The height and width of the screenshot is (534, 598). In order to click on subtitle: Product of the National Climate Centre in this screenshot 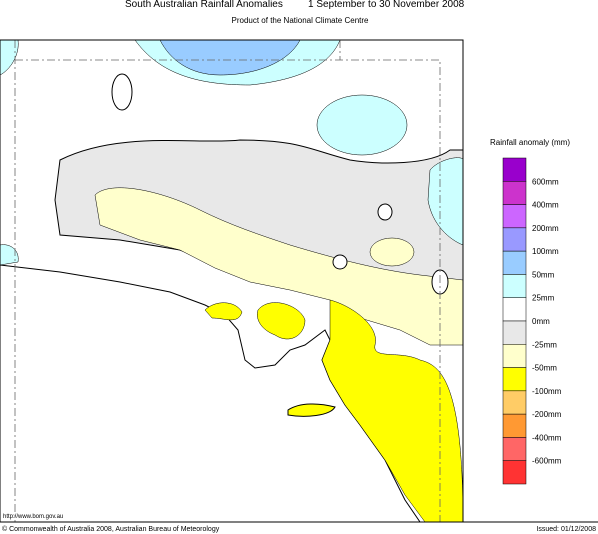, I will do `click(301, 20)`.